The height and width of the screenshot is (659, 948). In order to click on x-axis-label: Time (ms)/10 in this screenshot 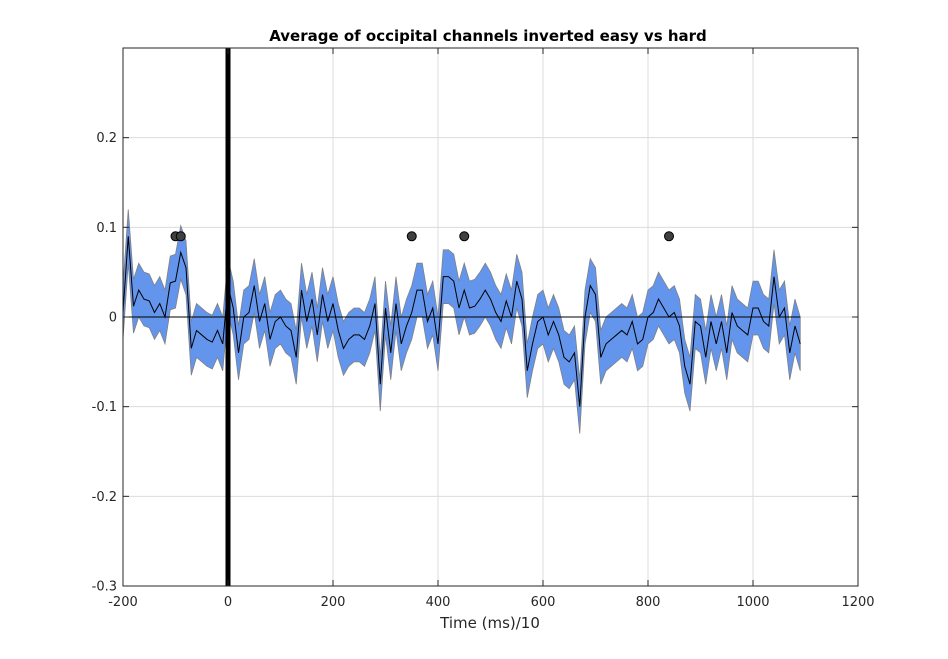, I will do `click(489, 623)`.